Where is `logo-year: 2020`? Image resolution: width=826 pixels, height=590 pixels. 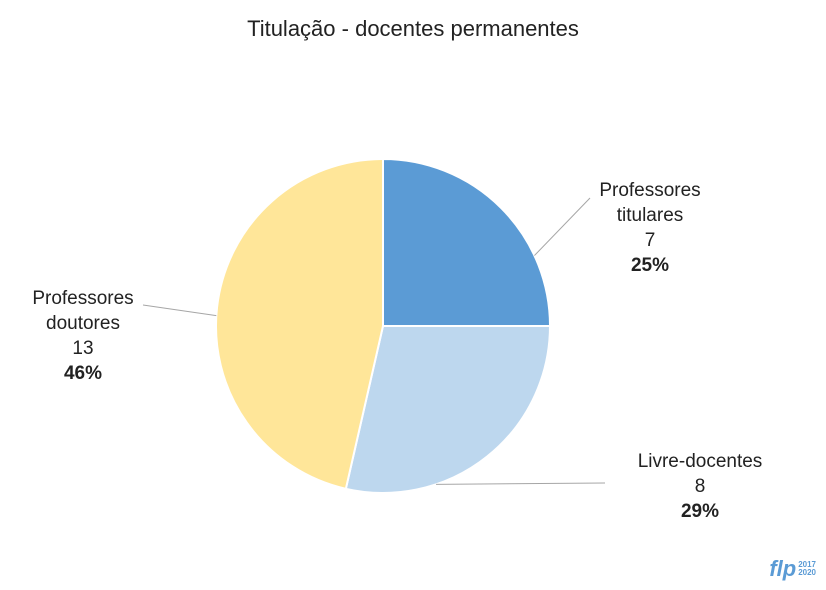
logo-year: 2020 is located at coordinates (807, 572).